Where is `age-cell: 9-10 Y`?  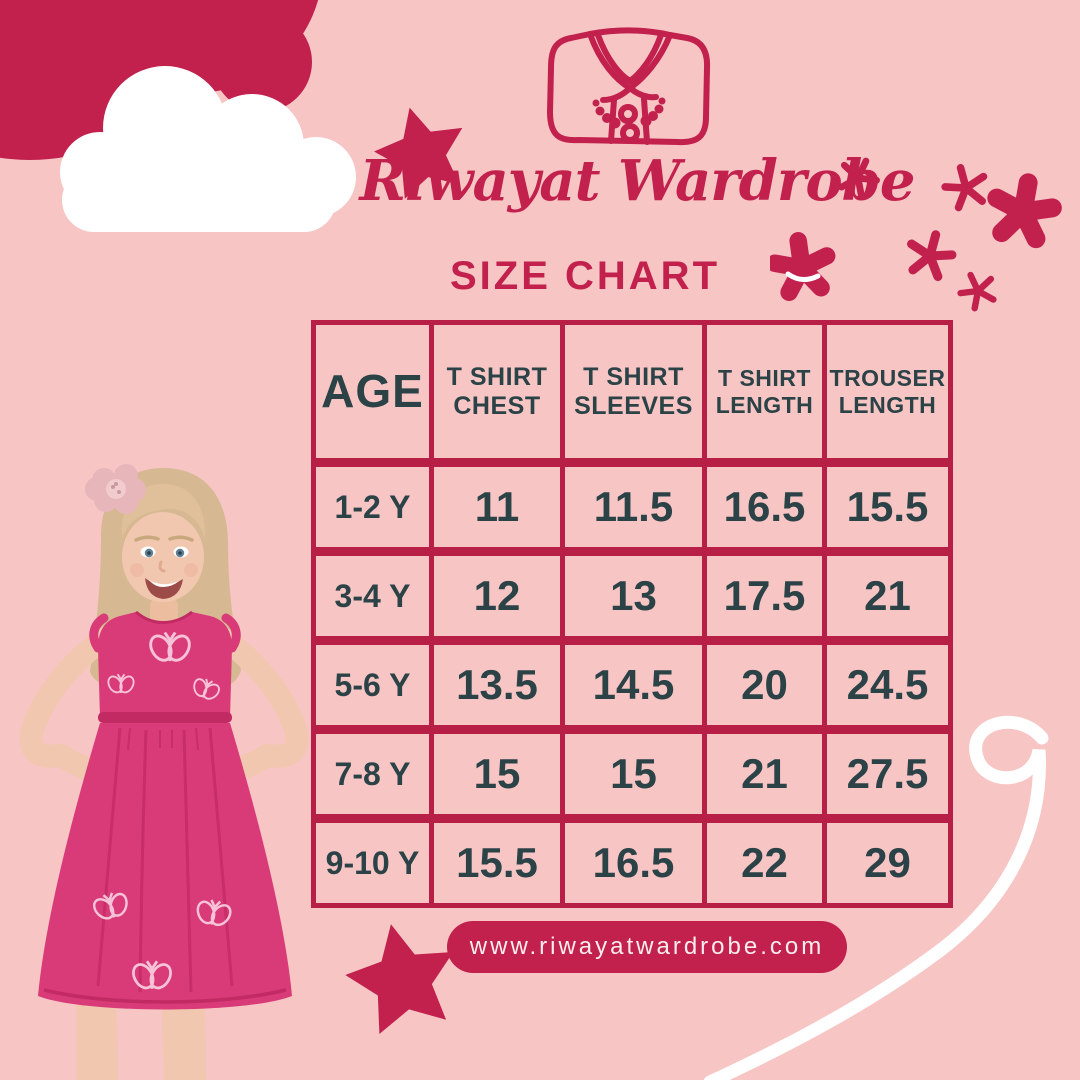 age-cell: 9-10 Y is located at coordinates (372, 863).